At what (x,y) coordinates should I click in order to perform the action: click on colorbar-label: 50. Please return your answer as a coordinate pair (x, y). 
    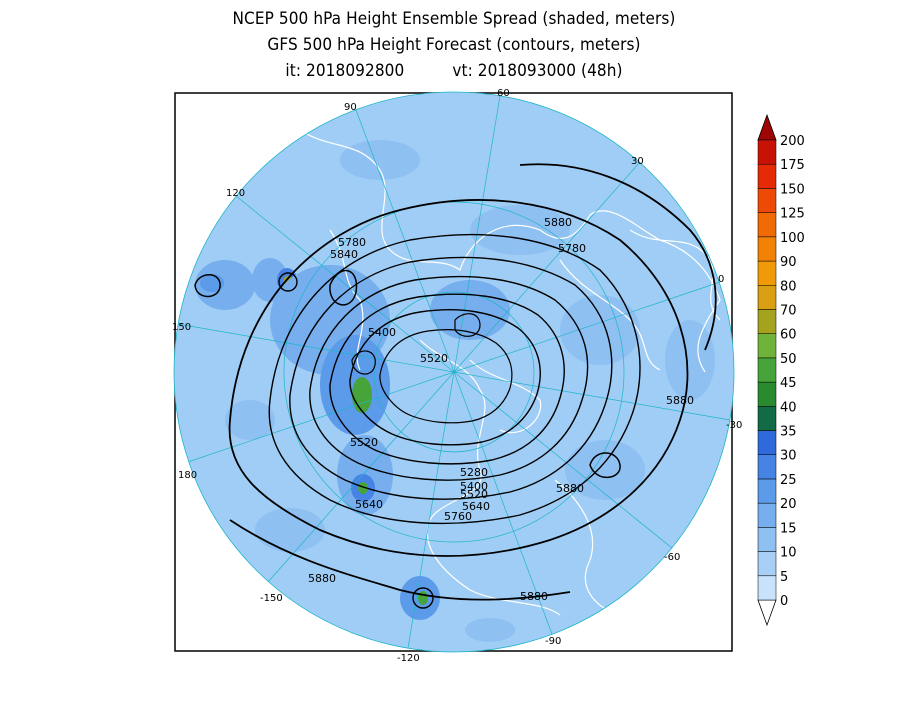
    Looking at the image, I should click on (788, 359).